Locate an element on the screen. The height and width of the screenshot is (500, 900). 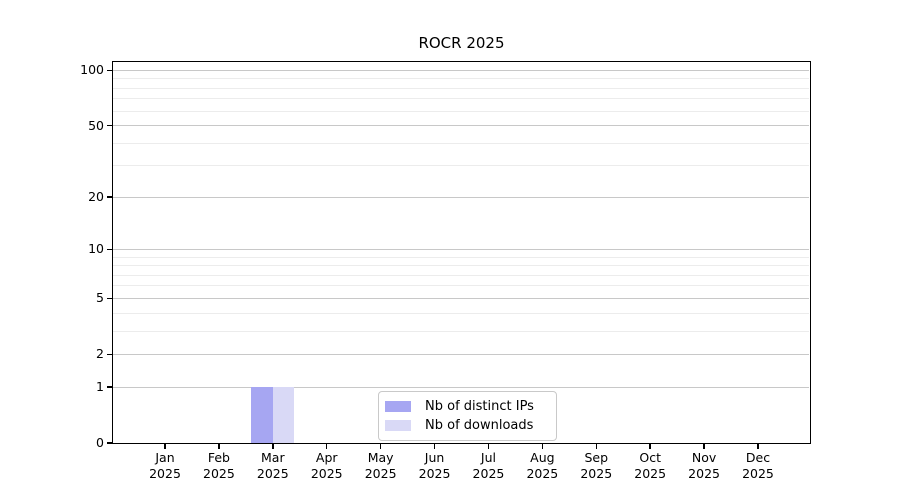
y-axis-tick-label: 10 is located at coordinates (96, 249).